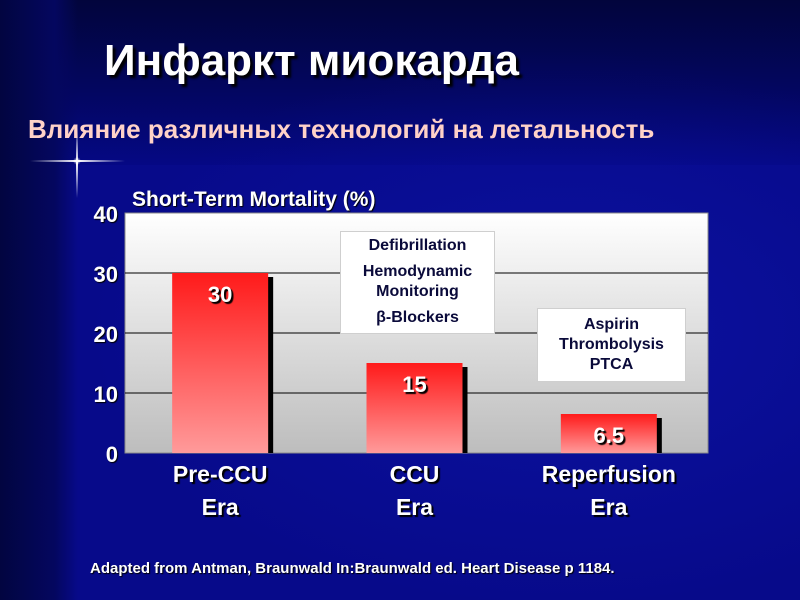 The width and height of the screenshot is (800, 600). Describe the element at coordinates (106, 214) in the screenshot. I see `y-tick-label: 40` at that location.